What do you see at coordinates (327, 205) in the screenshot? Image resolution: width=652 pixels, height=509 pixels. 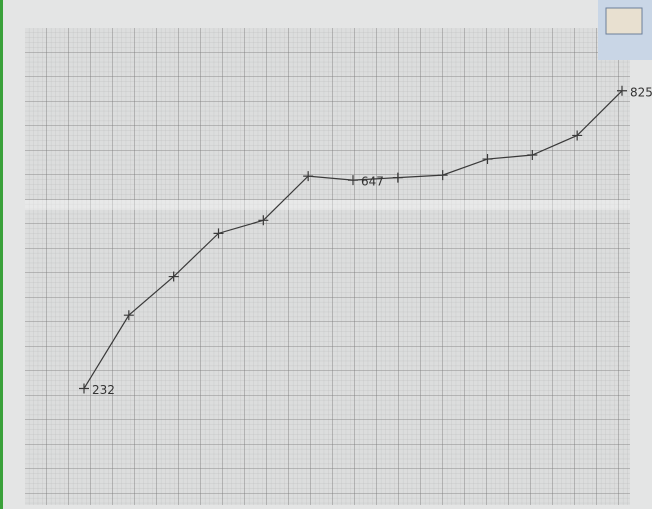 I see `glare` at bounding box center [327, 205].